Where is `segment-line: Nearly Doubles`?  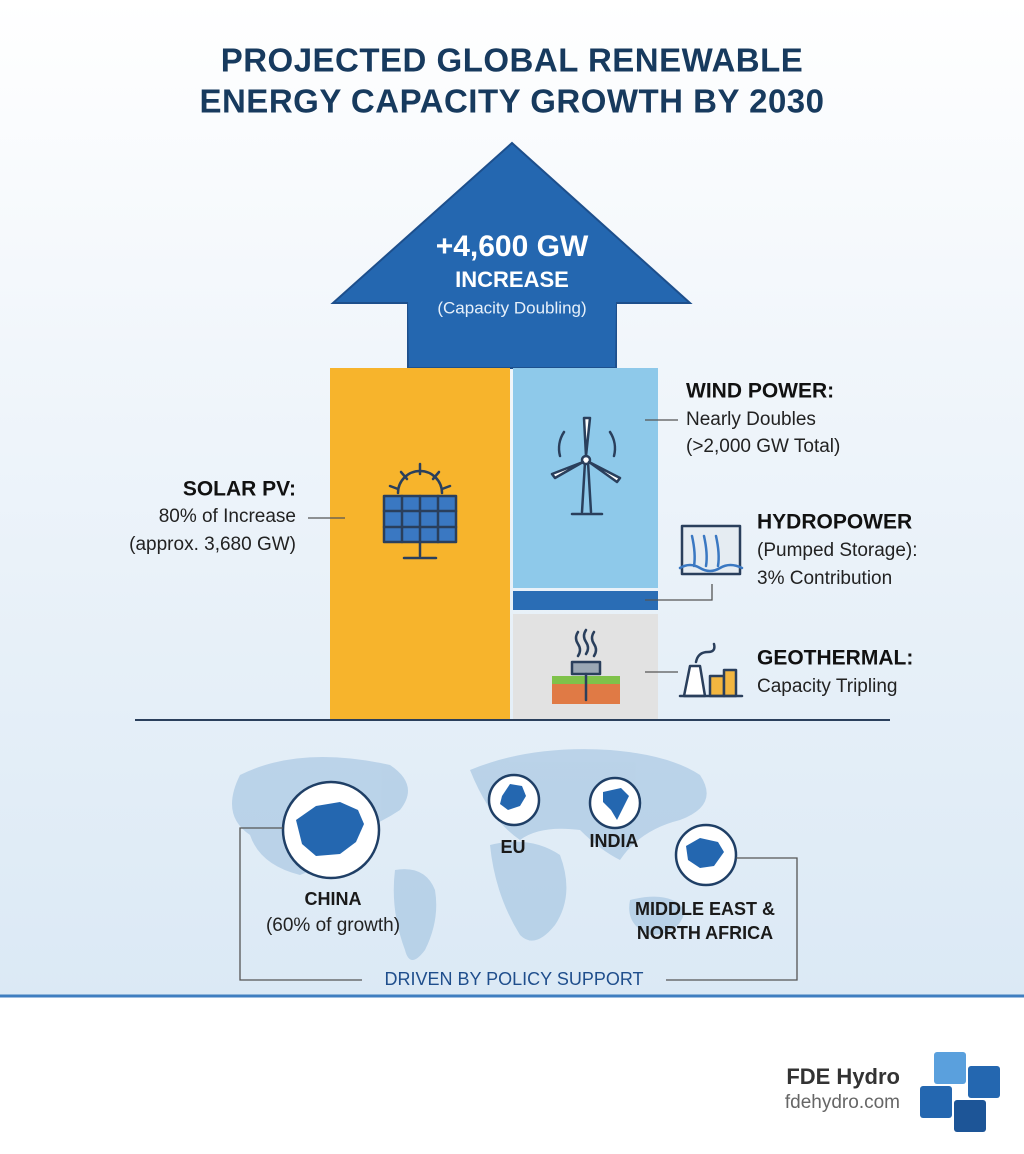
segment-line: Nearly Doubles is located at coordinates (751, 419).